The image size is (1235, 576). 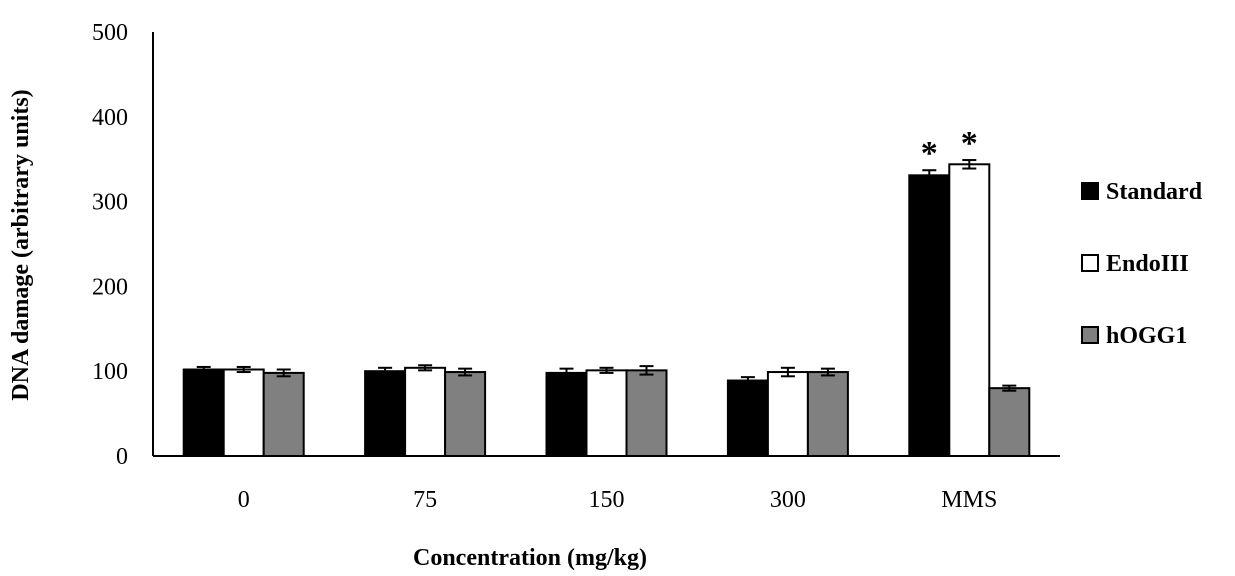 What do you see at coordinates (1154, 192) in the screenshot?
I see `legend-label-standard: Standard` at bounding box center [1154, 192].